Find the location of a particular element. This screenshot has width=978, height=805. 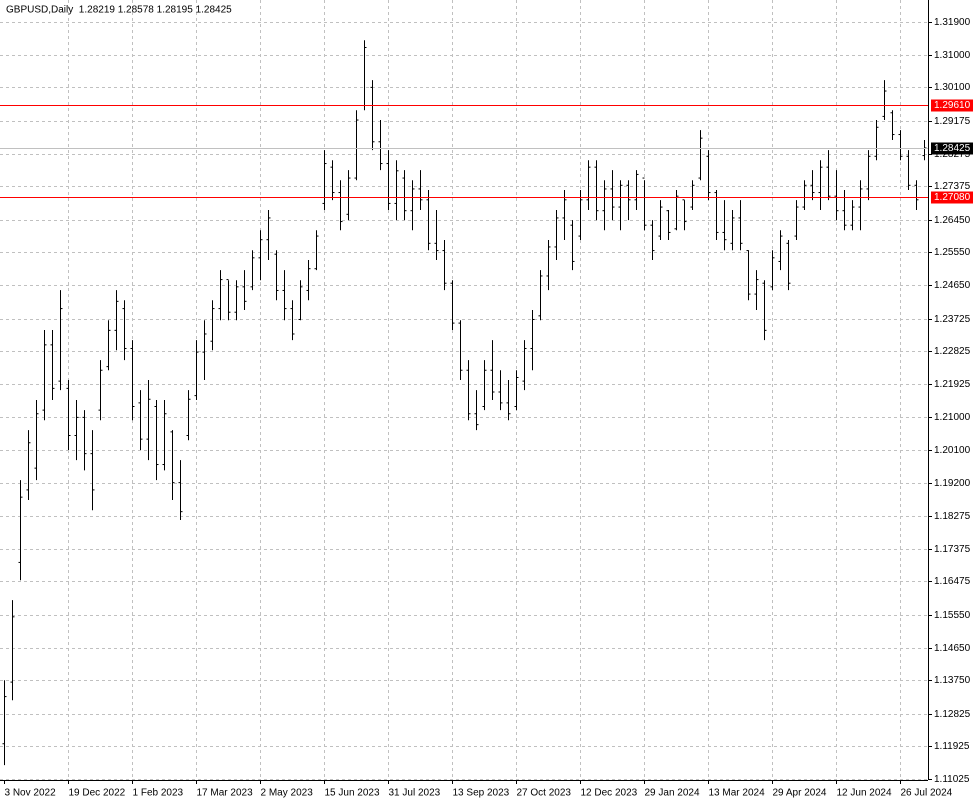

y-tick-label: 1.20100 is located at coordinates (952, 450).